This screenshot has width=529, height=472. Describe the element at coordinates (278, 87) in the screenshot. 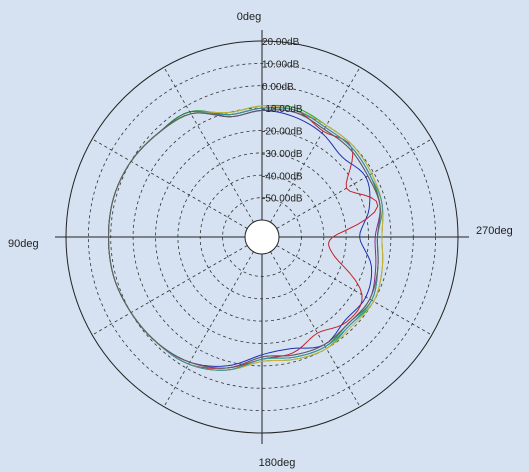

I see `ring-label: 0.00dB` at that location.